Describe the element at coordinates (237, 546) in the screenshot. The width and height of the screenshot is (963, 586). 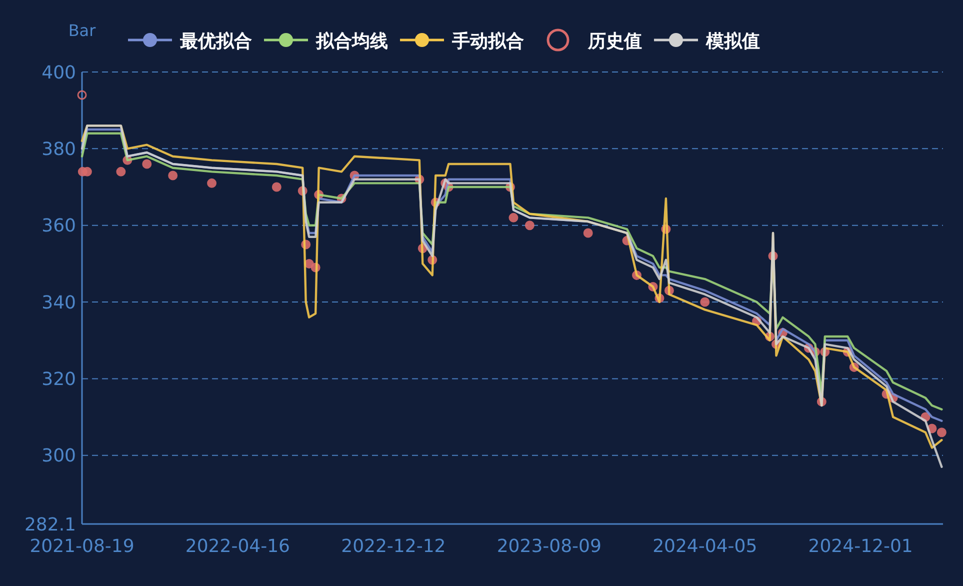
I see `x-tick-label: 2022-04-16` at that location.